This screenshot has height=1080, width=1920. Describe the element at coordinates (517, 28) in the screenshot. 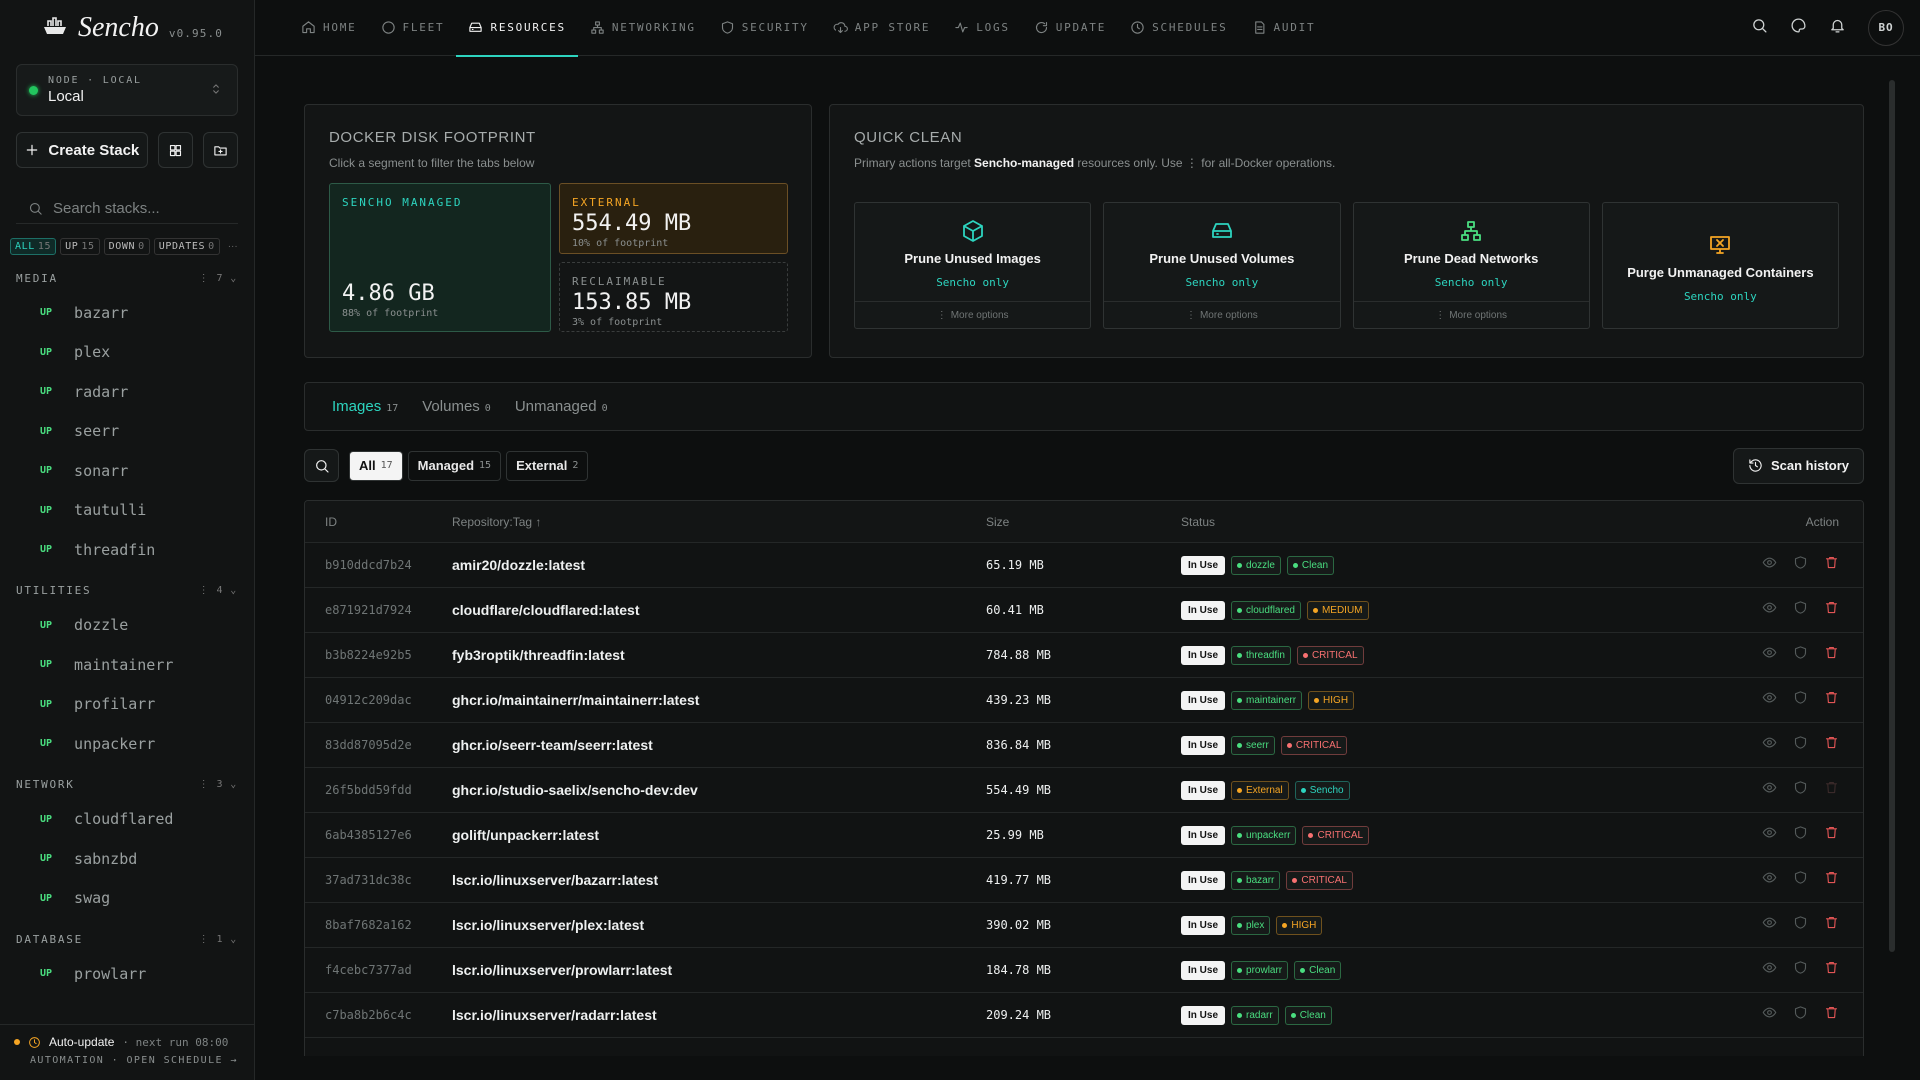

I see `nav-item: RESOURCES` at that location.